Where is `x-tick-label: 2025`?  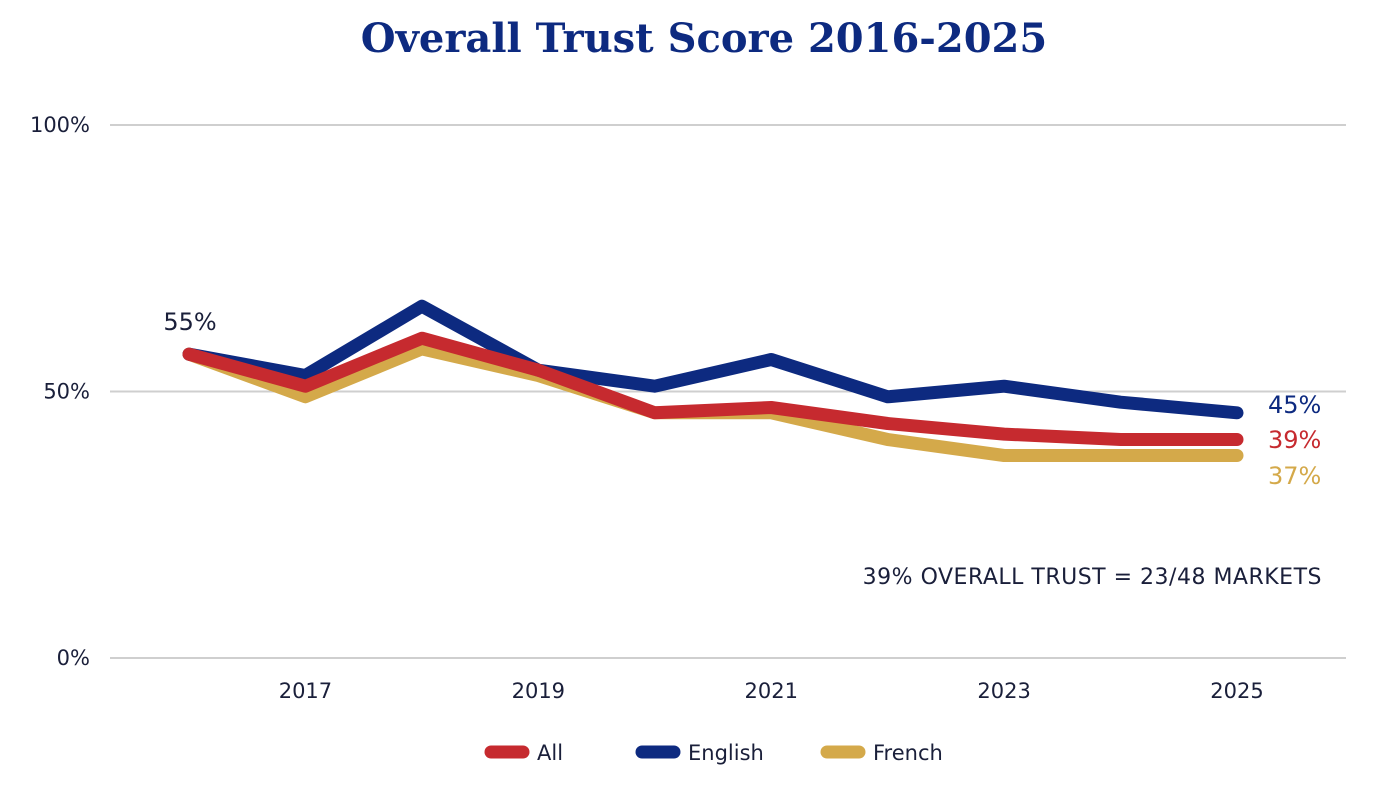
x-tick-label: 2025 is located at coordinates (1236, 691).